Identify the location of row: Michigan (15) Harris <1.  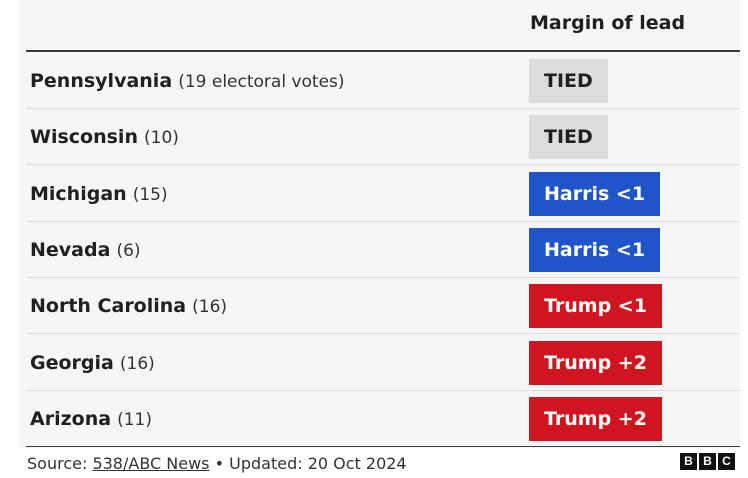
(383, 194).